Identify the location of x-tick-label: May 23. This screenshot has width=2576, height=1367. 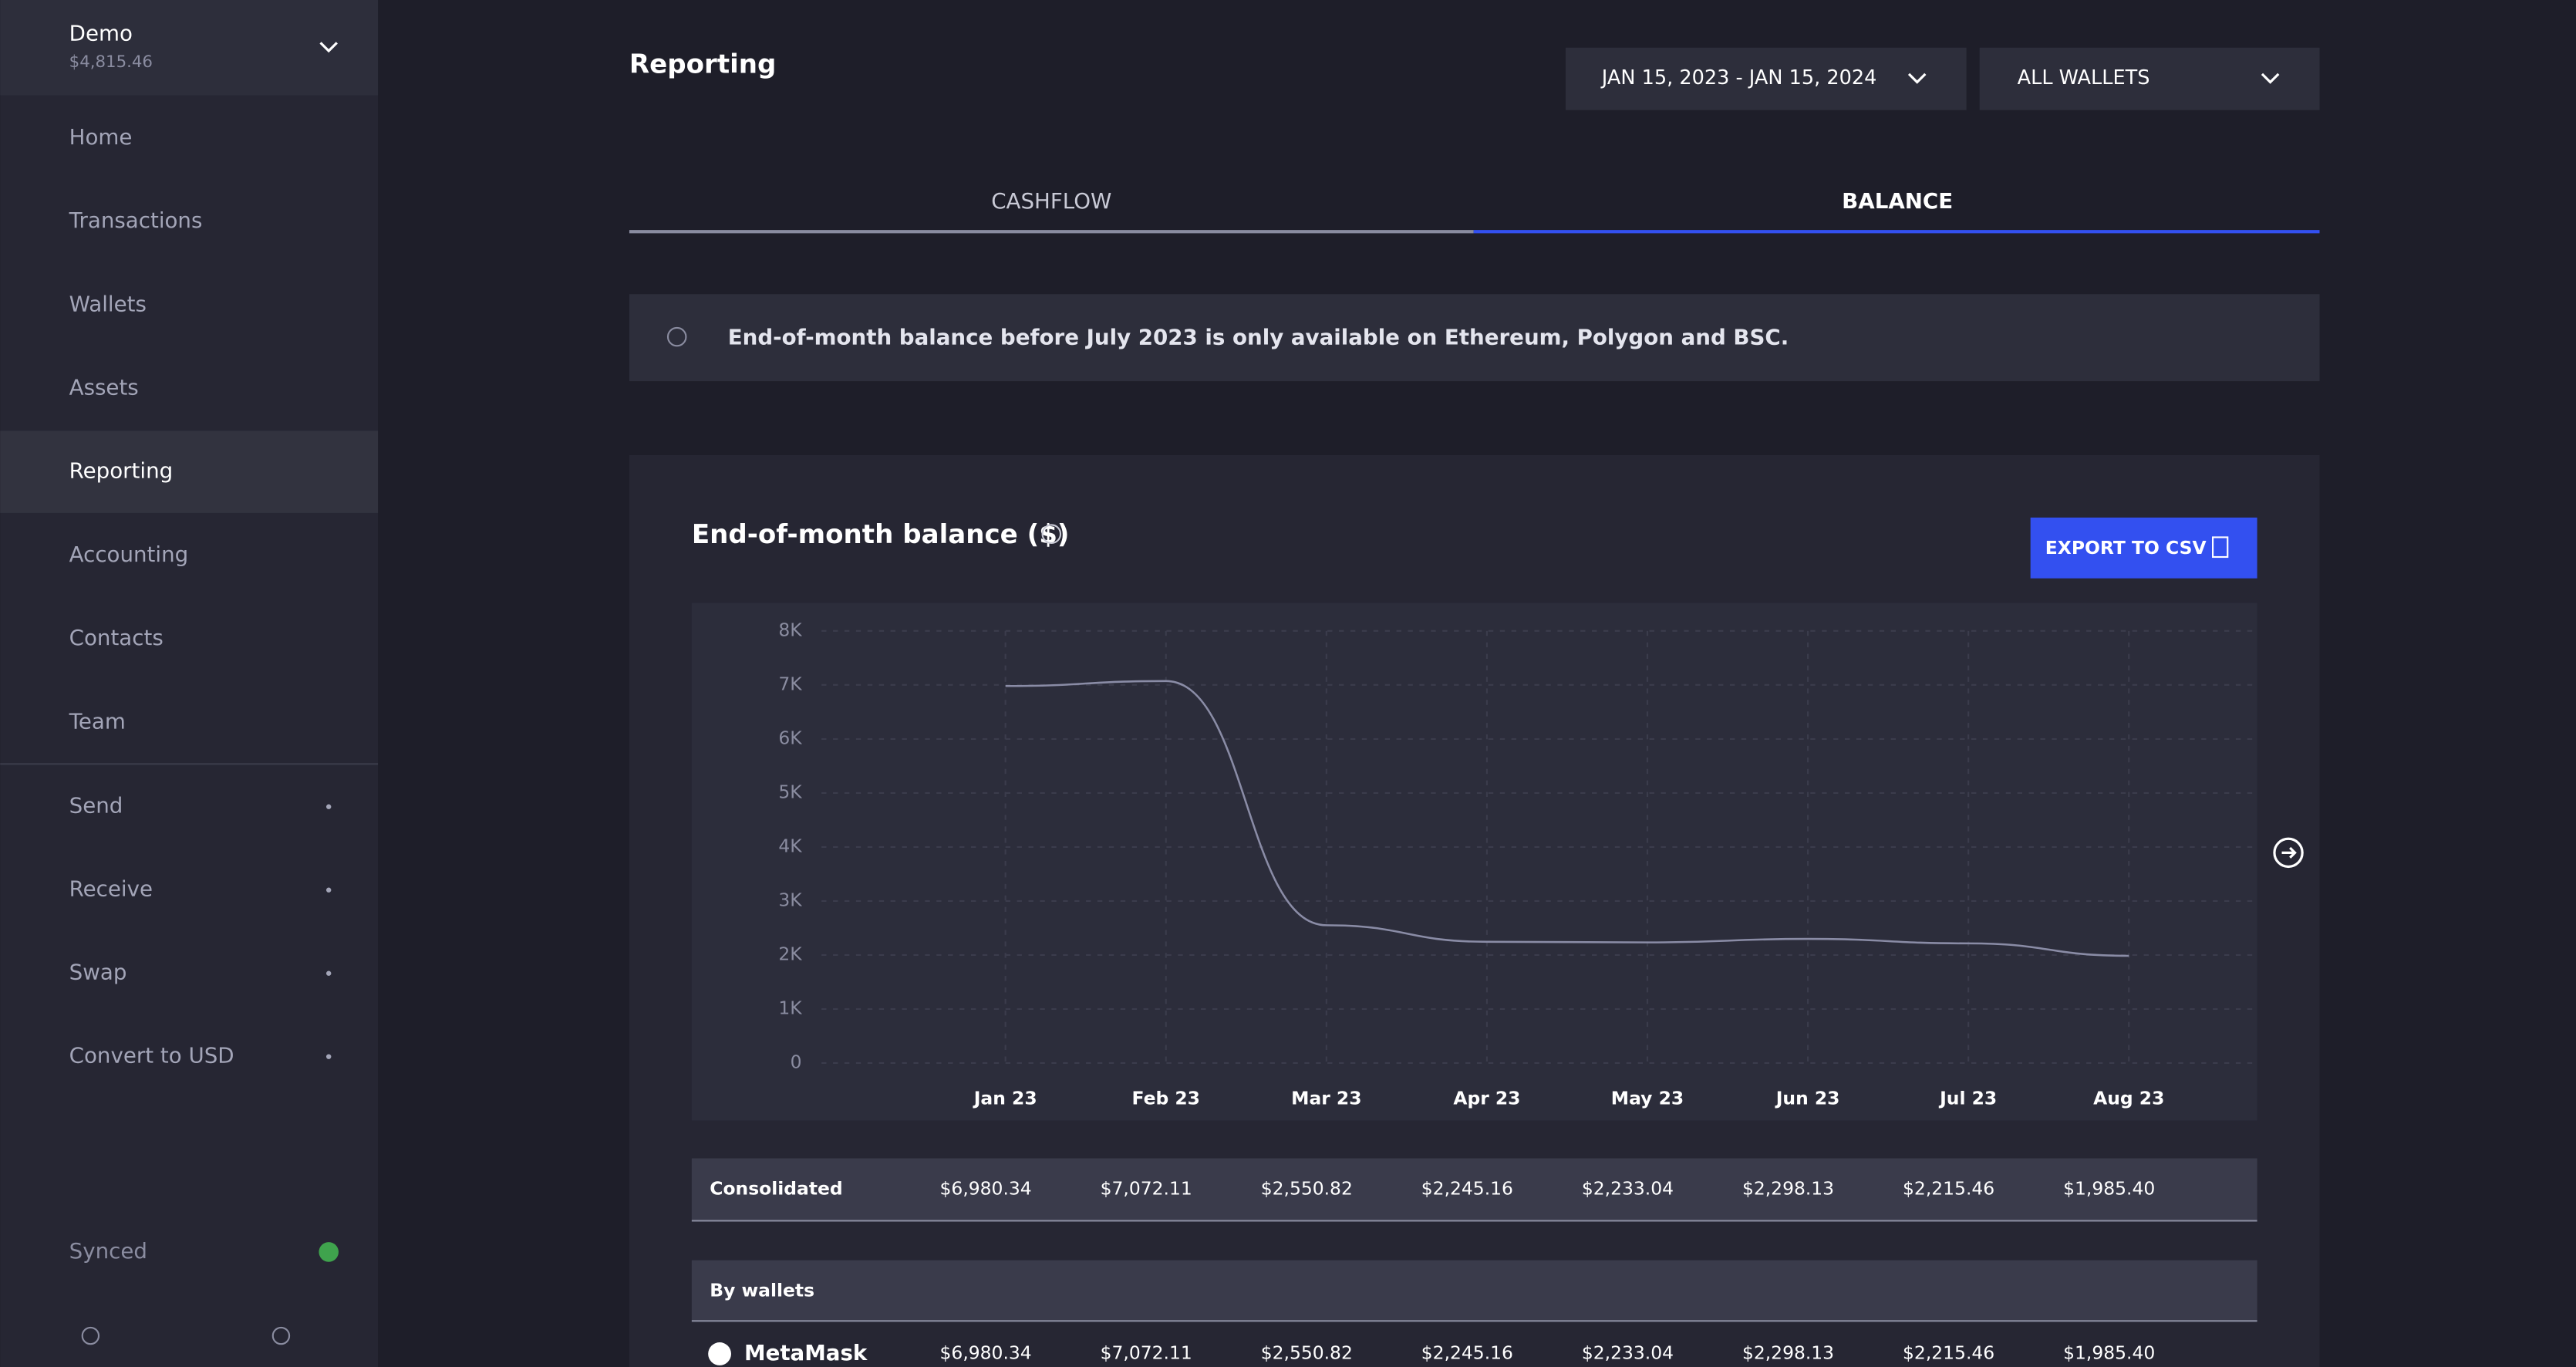
(1647, 1098).